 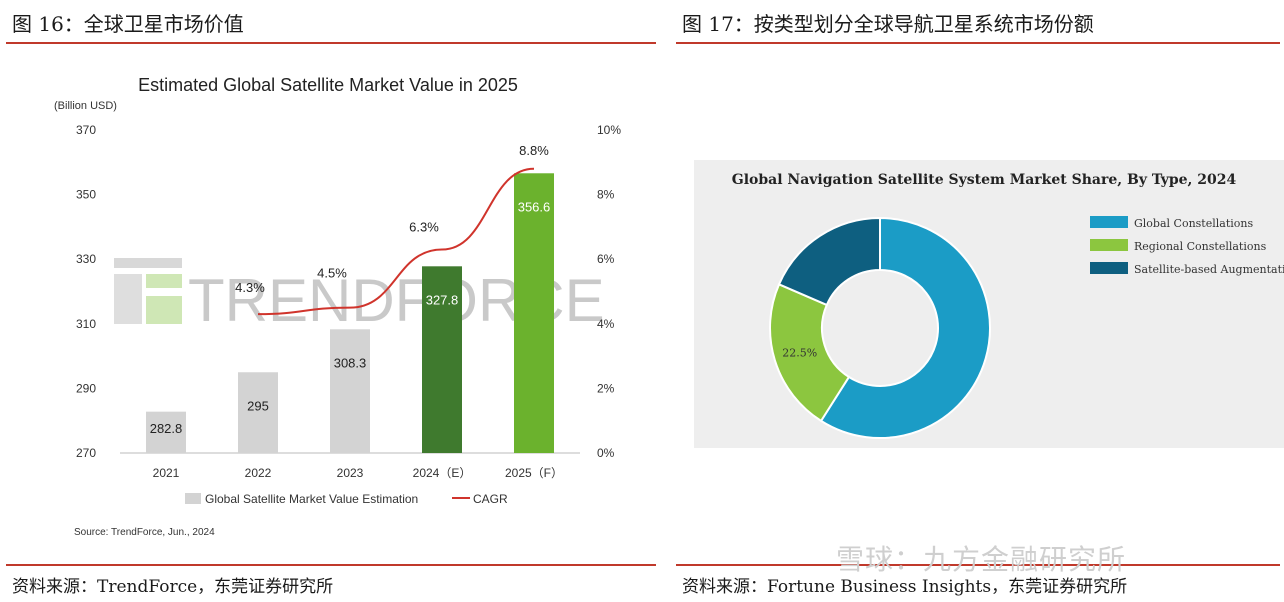 I want to click on legend-label-bar: Global Satellite Market Value Estimation, so click(x=311, y=499).